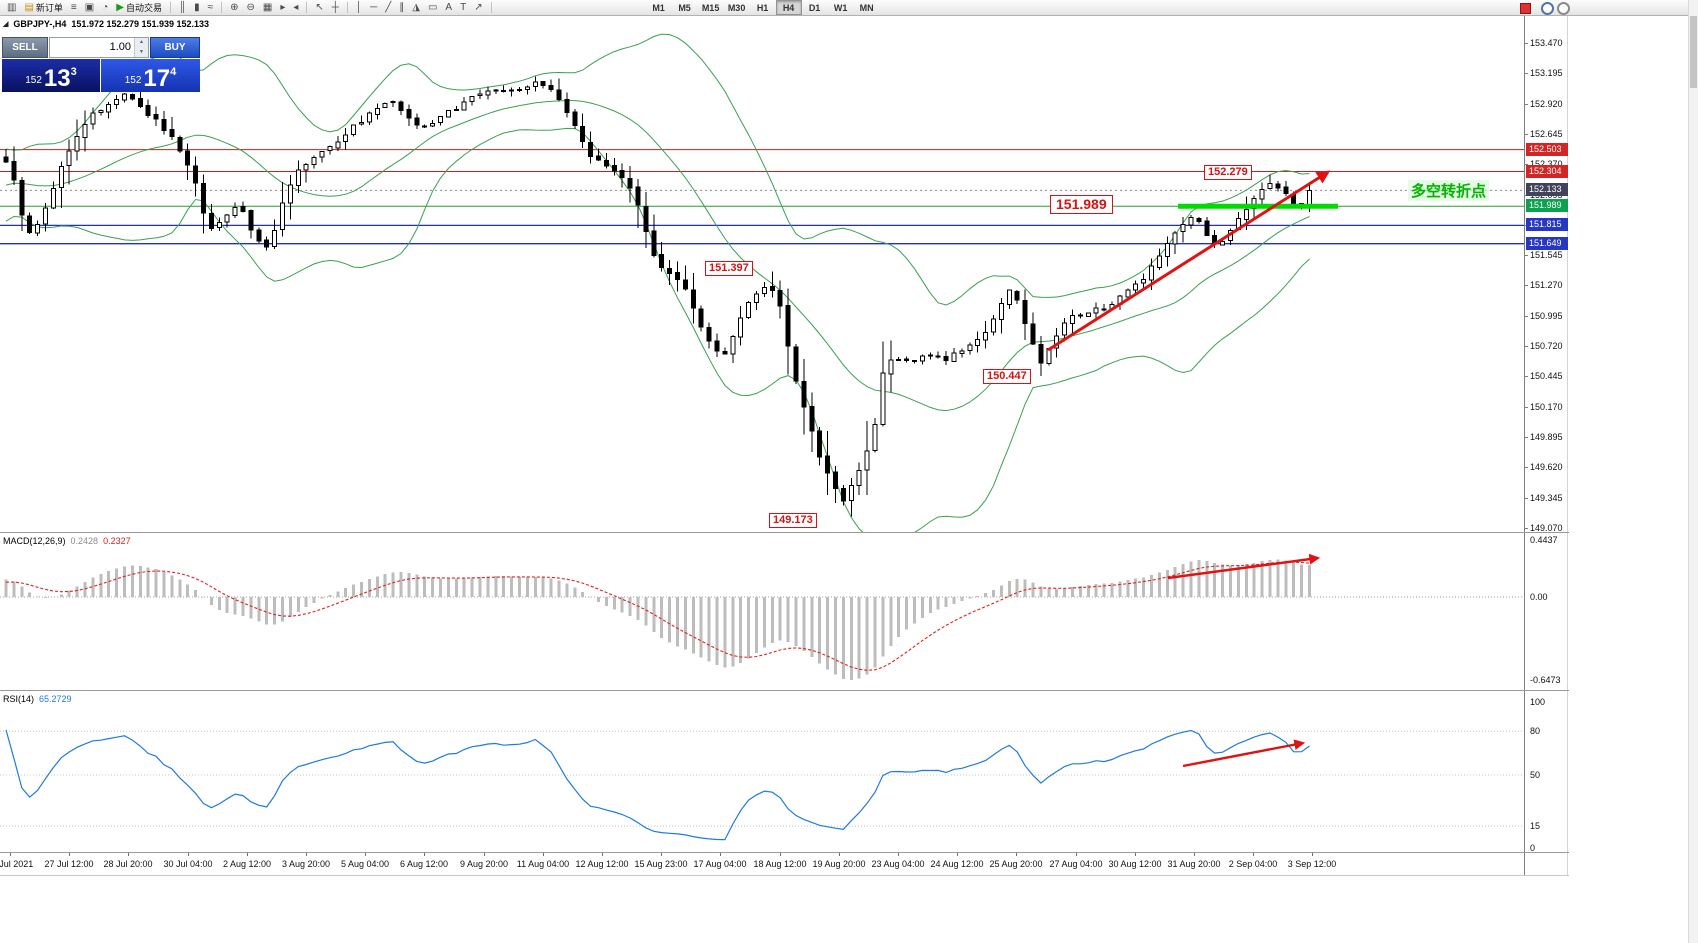  What do you see at coordinates (784, 690) in the screenshot?
I see `panel-splitter-rsi` at bounding box center [784, 690].